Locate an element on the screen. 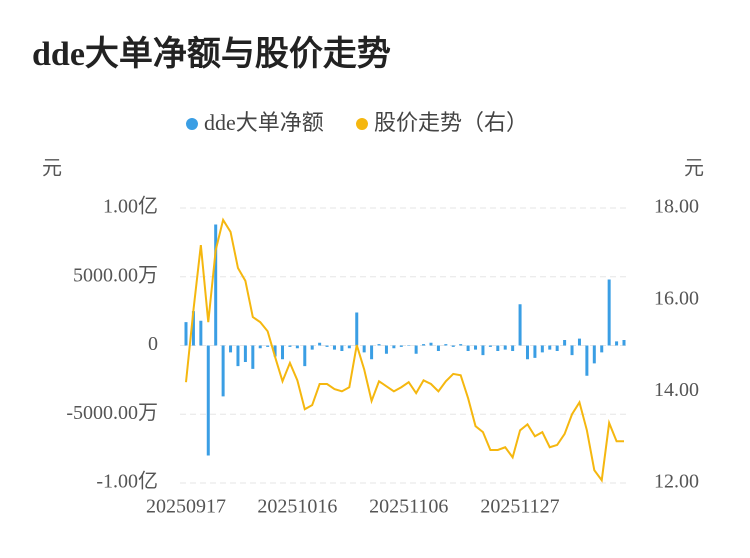 The width and height of the screenshot is (750, 558). legend-label: 股价走势（右） is located at coordinates (451, 122).